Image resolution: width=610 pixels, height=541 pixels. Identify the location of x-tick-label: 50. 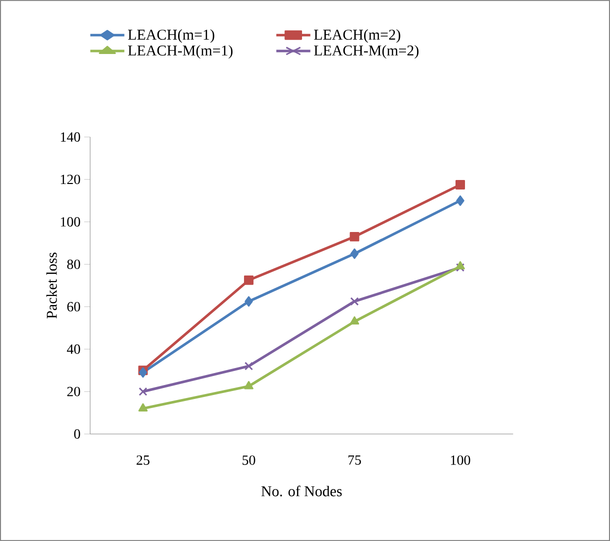
(249, 460).